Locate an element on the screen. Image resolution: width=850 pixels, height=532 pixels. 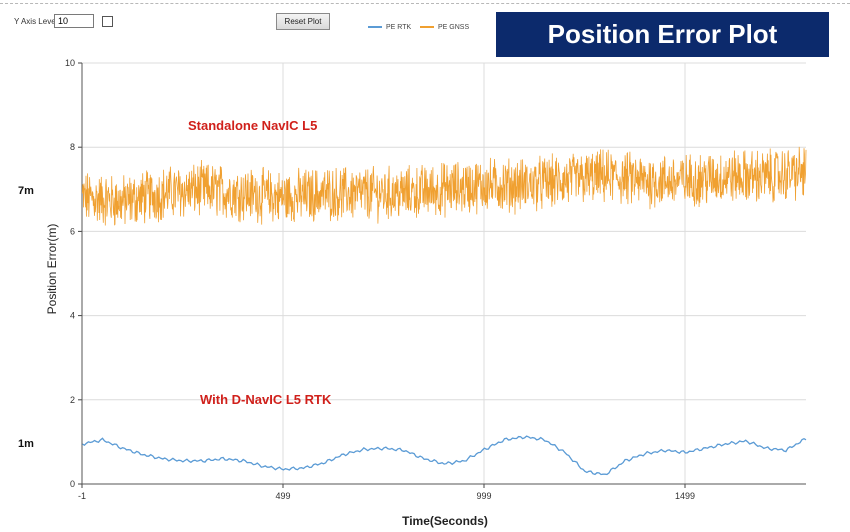
tick-label-x-999: 999 is located at coordinates (483, 496).